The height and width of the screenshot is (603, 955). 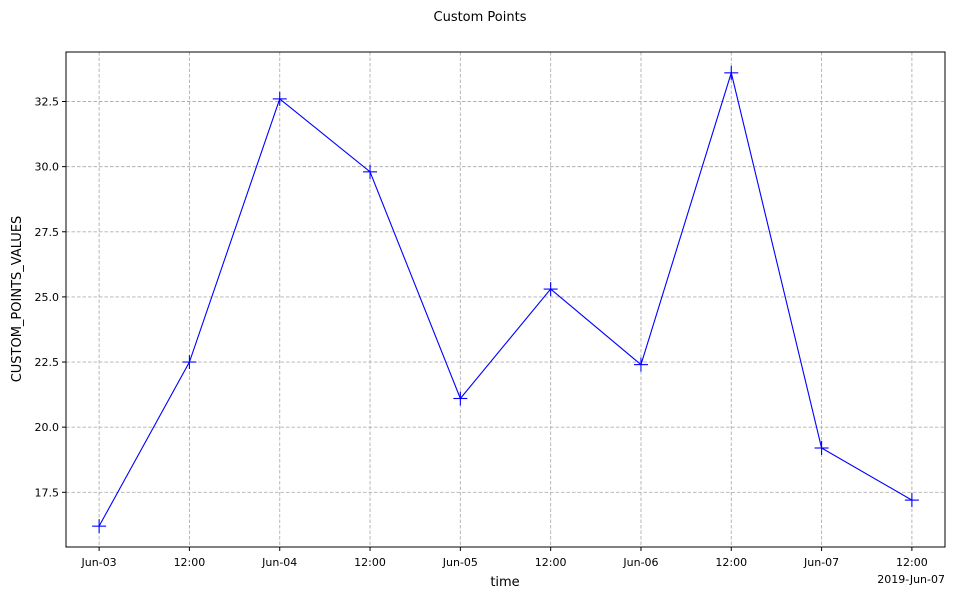 I want to click on x-tick-label: Jun-05, so click(x=460, y=562).